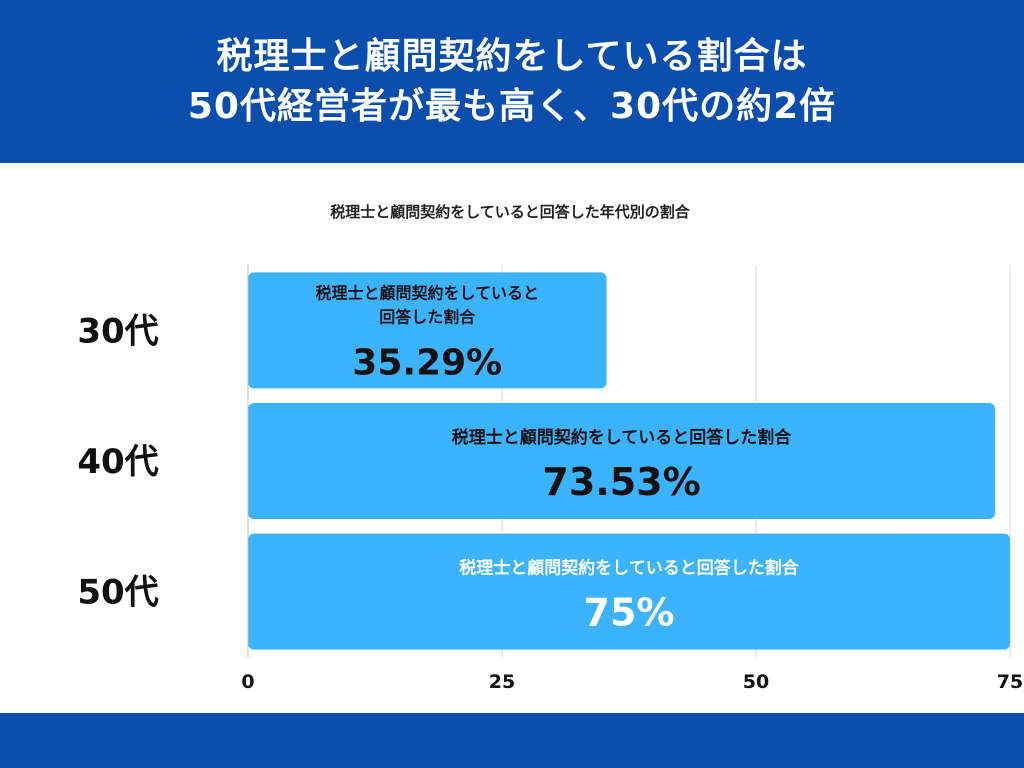 The height and width of the screenshot is (768, 1024). Describe the element at coordinates (629, 613) in the screenshot. I see `data-label-2: 75%` at that location.